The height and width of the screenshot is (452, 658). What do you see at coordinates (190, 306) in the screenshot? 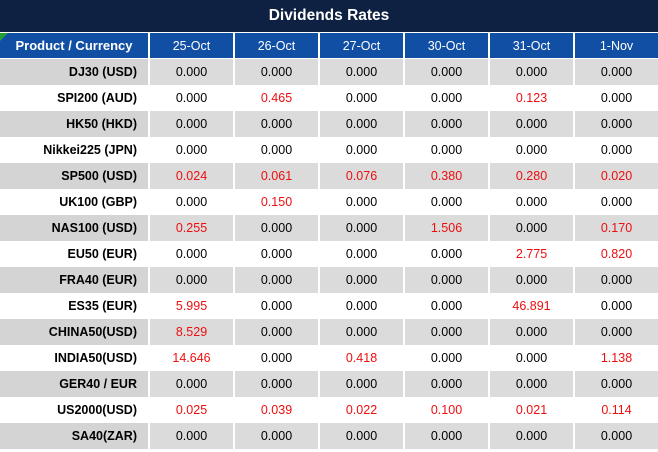
I see `value-cell: 5.995` at bounding box center [190, 306].